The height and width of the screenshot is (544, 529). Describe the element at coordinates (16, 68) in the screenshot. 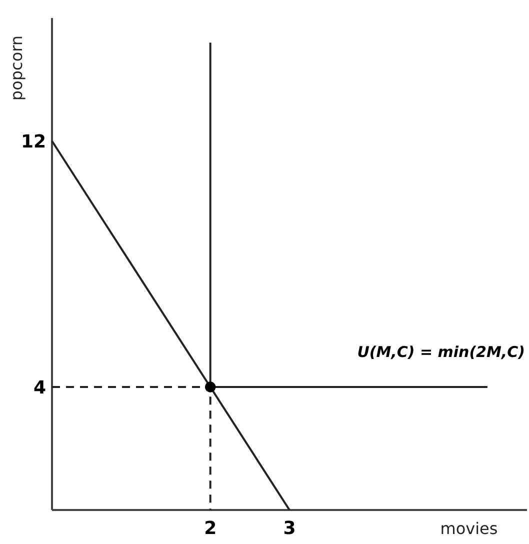

I see `y-axis-title: popcorn` at that location.